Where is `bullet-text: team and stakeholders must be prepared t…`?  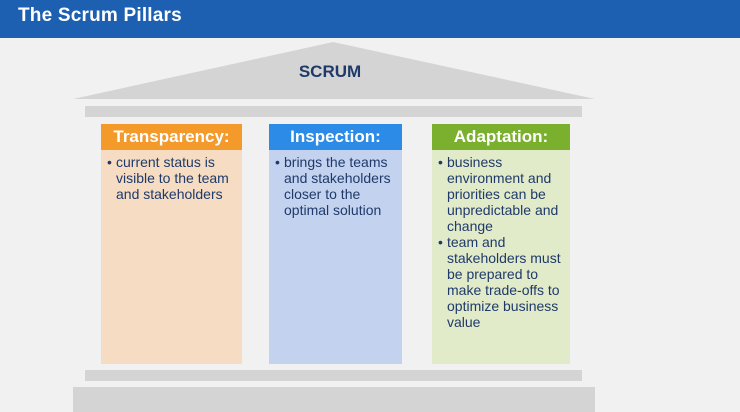
bullet-text: team and stakeholders must be prepared t… is located at coordinates (504, 282).